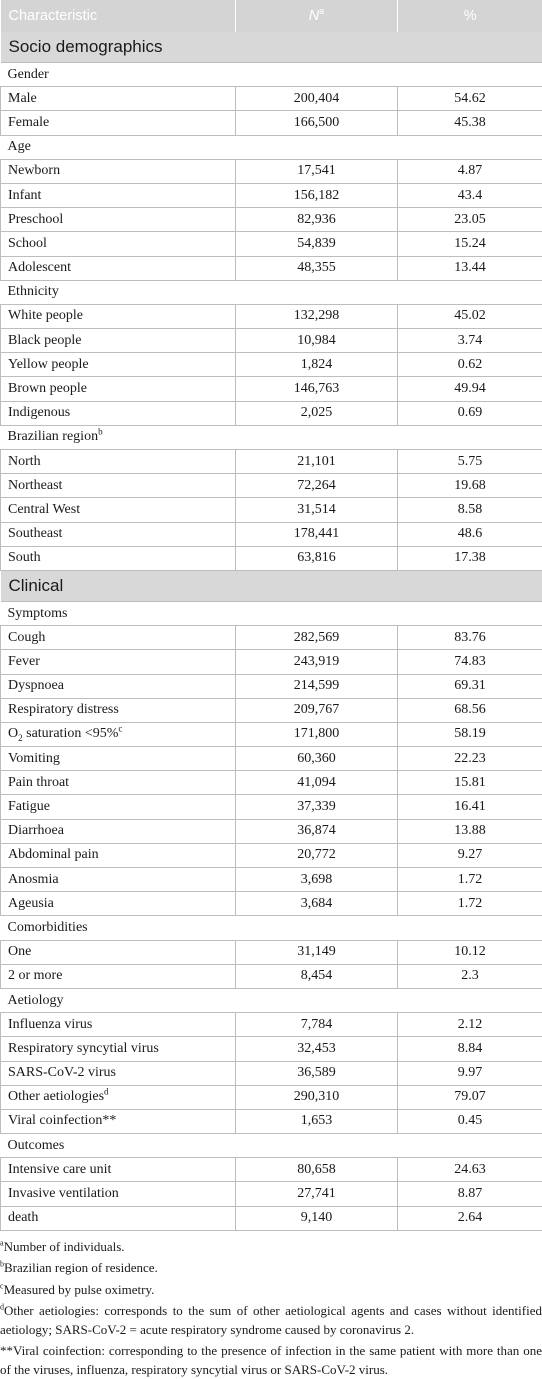 Image resolution: width=542 pixels, height=1379 pixels. Describe the element at coordinates (118, 831) in the screenshot. I see `row-label: Diarrhoea` at that location.